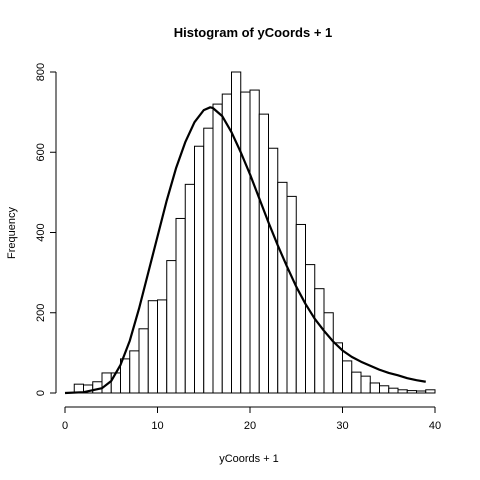 This screenshot has height=480, width=480. I want to click on y-axis-label: Frequency, so click(12, 233).